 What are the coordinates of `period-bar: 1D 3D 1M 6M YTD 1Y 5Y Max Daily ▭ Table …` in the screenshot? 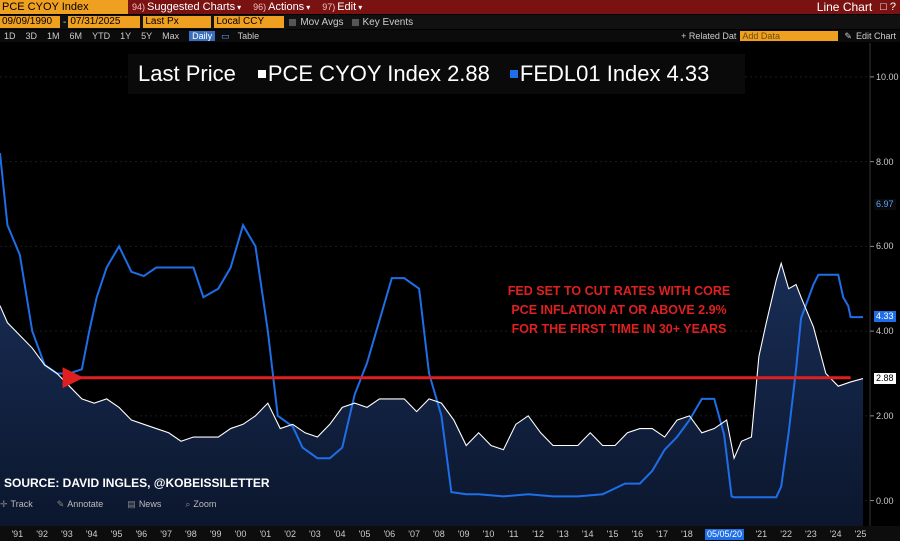 It's located at (450, 36).